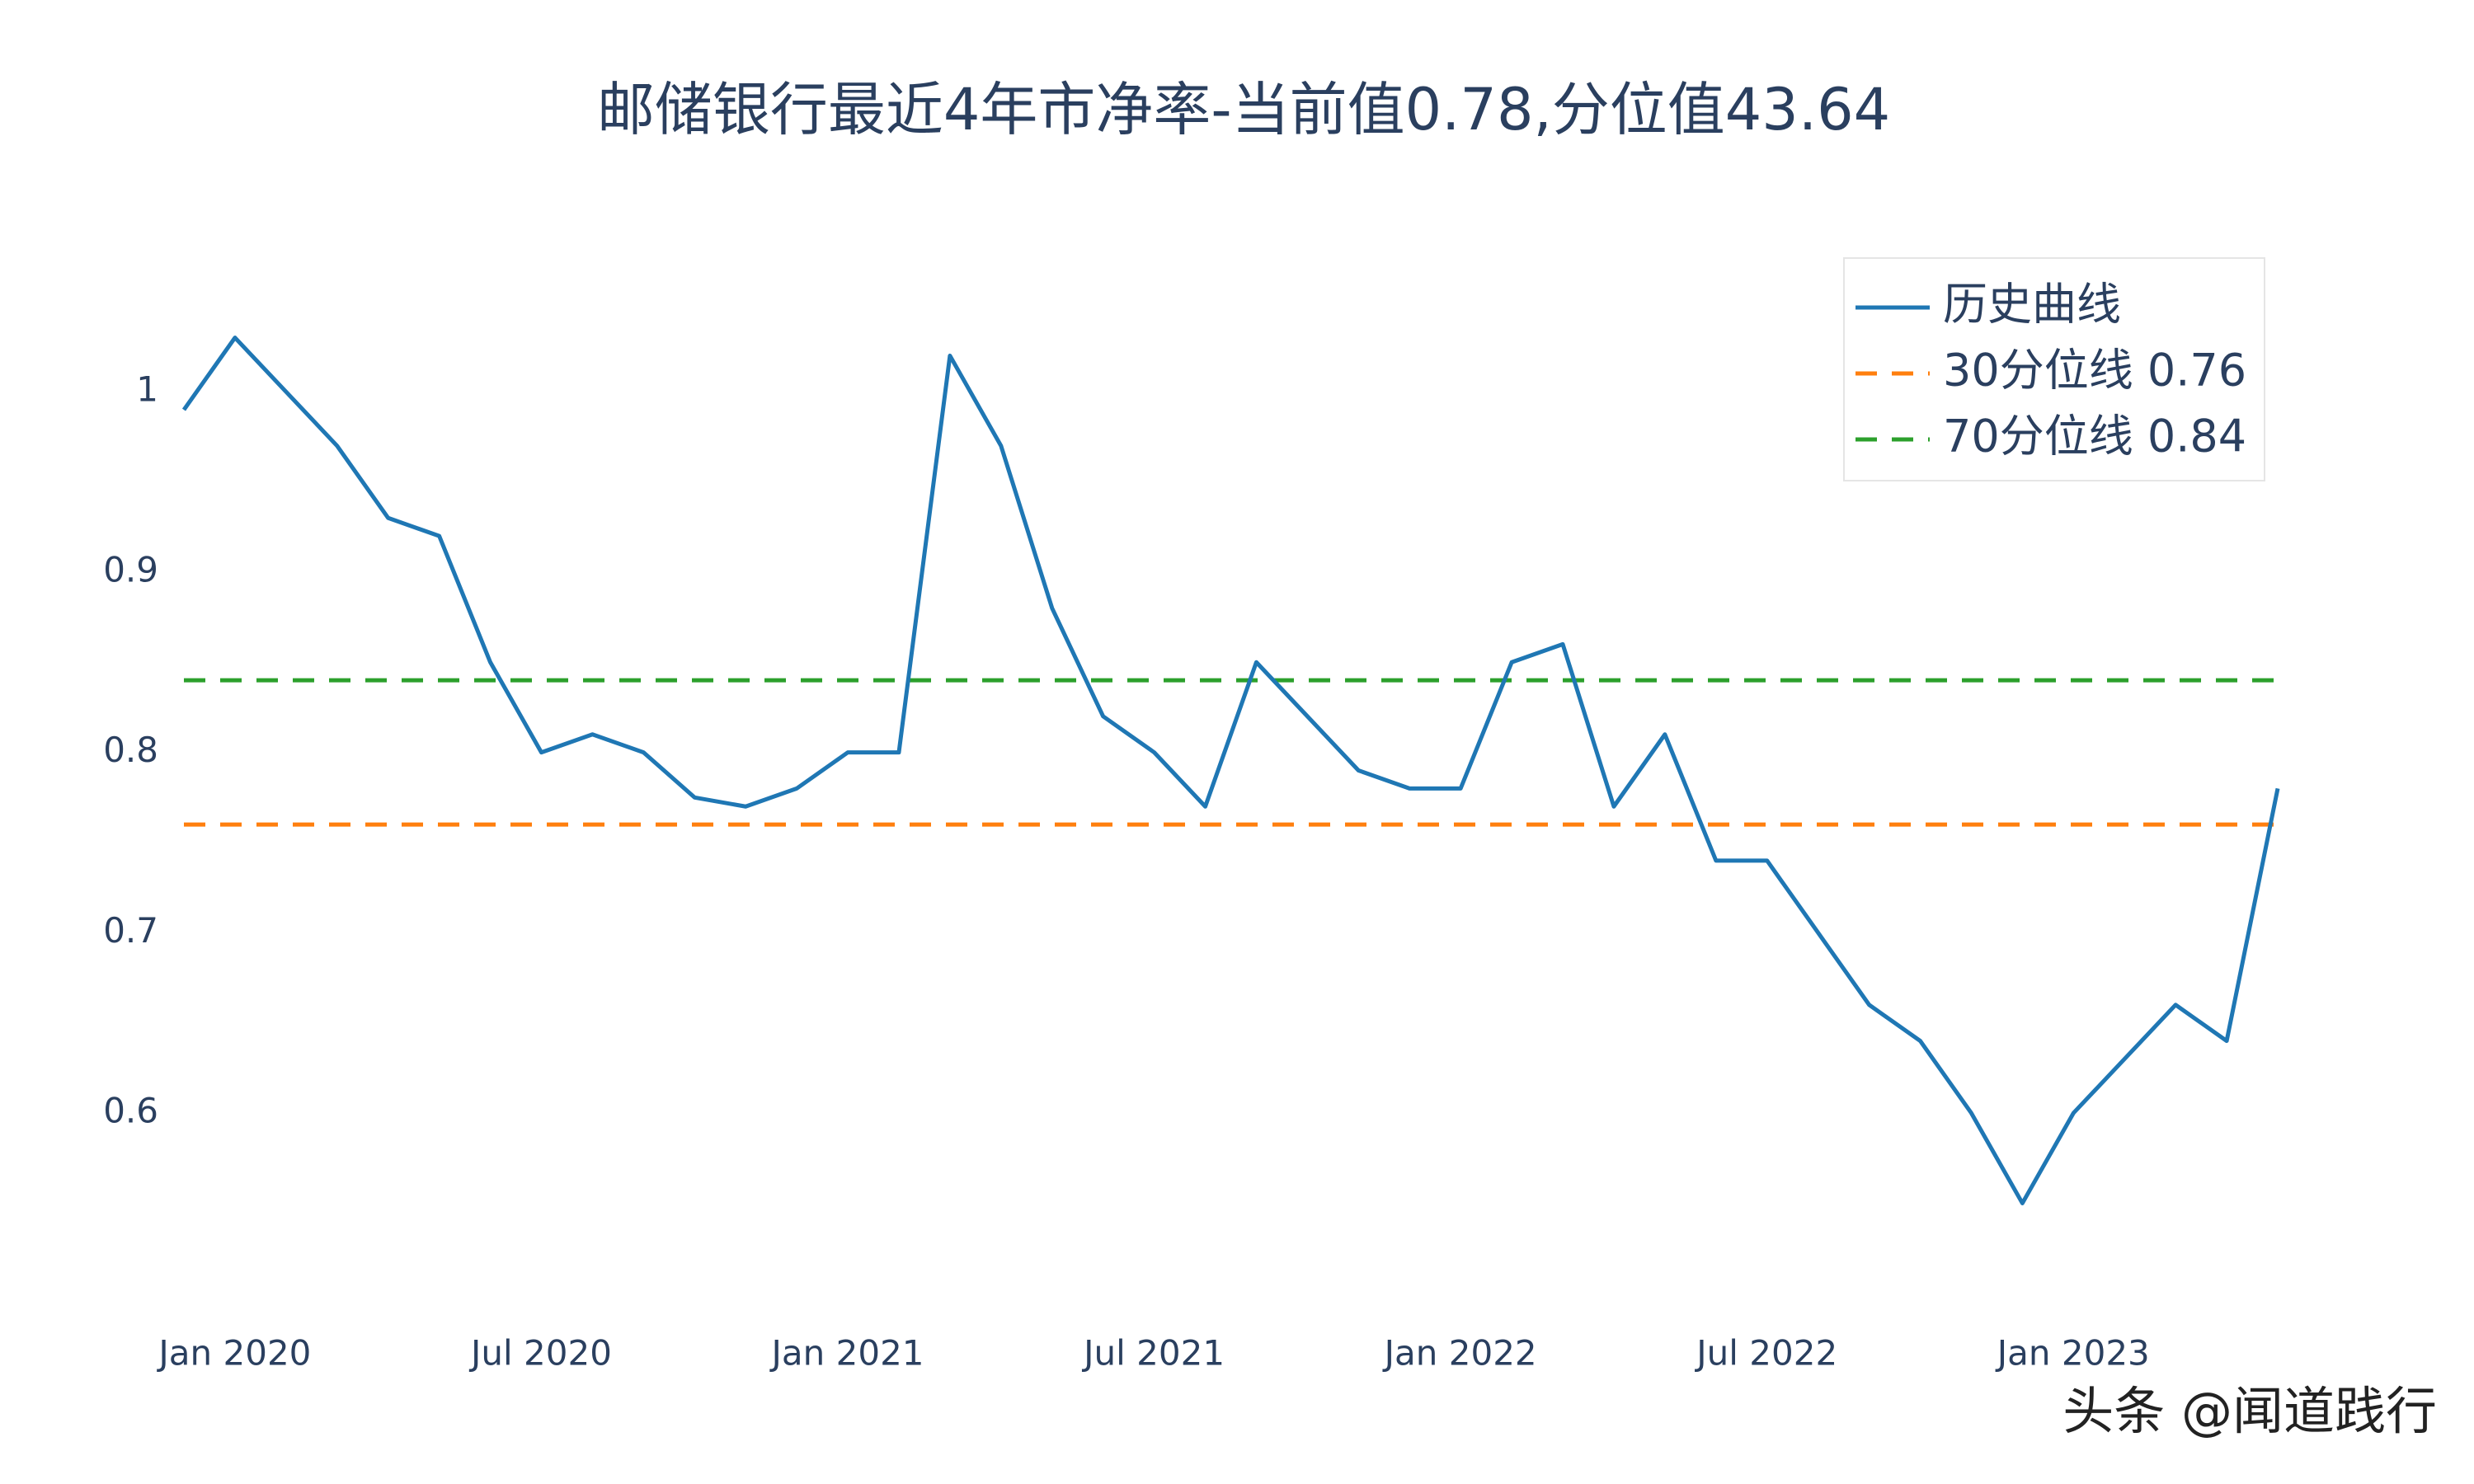 Image resolution: width=2474 pixels, height=1484 pixels. I want to click on watermark: 头条 @闻道践行, so click(2249, 1411).